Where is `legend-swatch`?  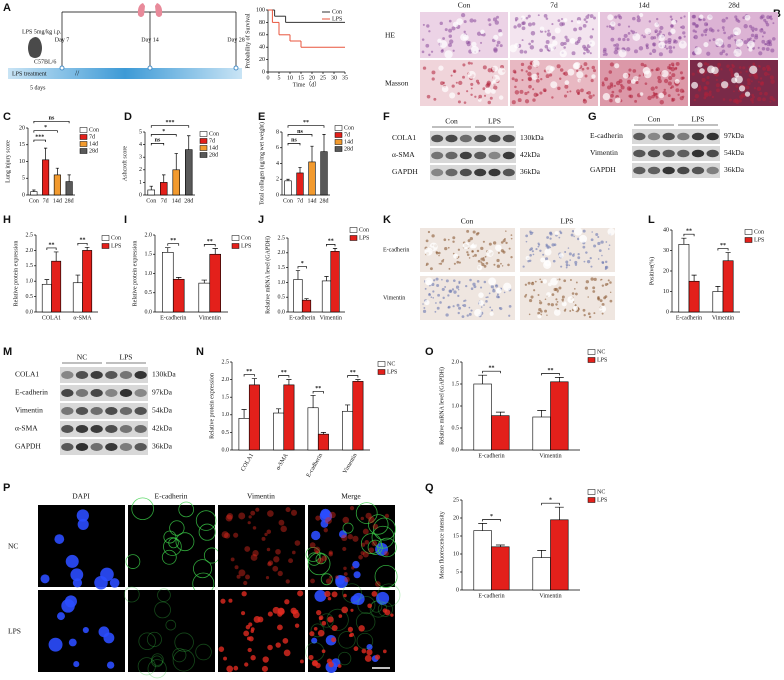
legend-swatch is located at coordinates (203, 134).